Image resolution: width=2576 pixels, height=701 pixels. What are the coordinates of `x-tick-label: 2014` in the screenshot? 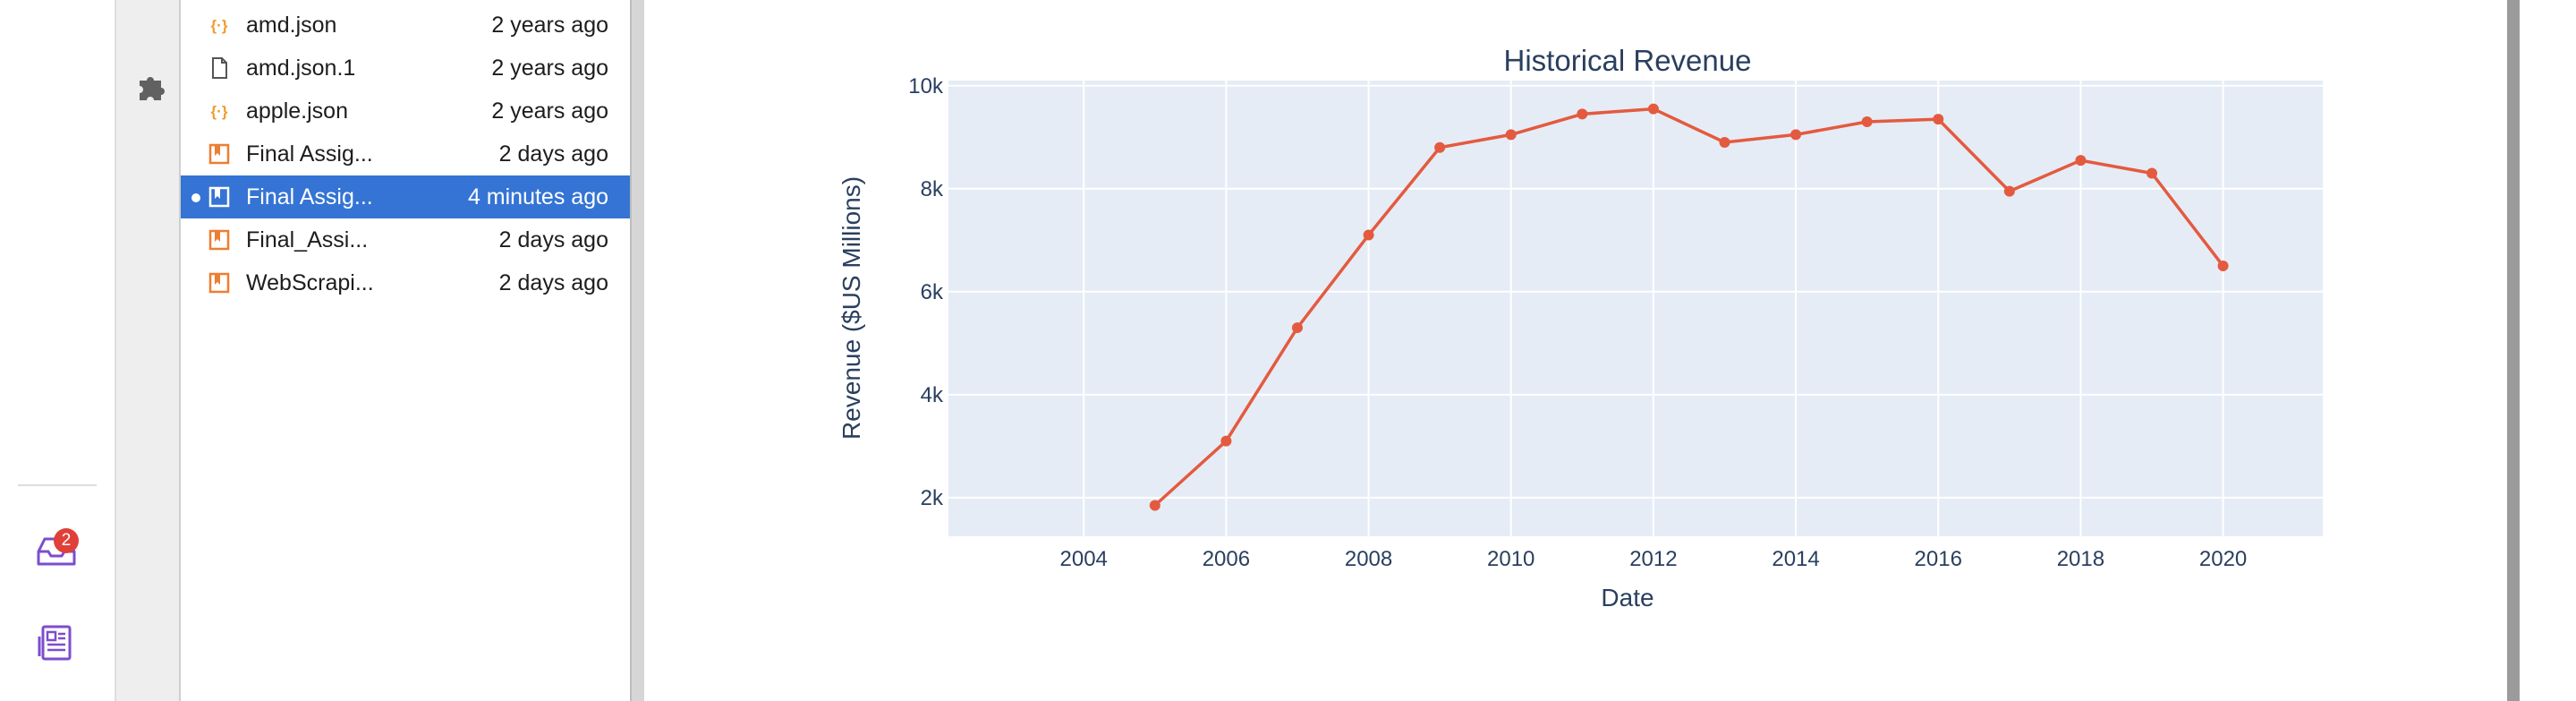 It's located at (1795, 559).